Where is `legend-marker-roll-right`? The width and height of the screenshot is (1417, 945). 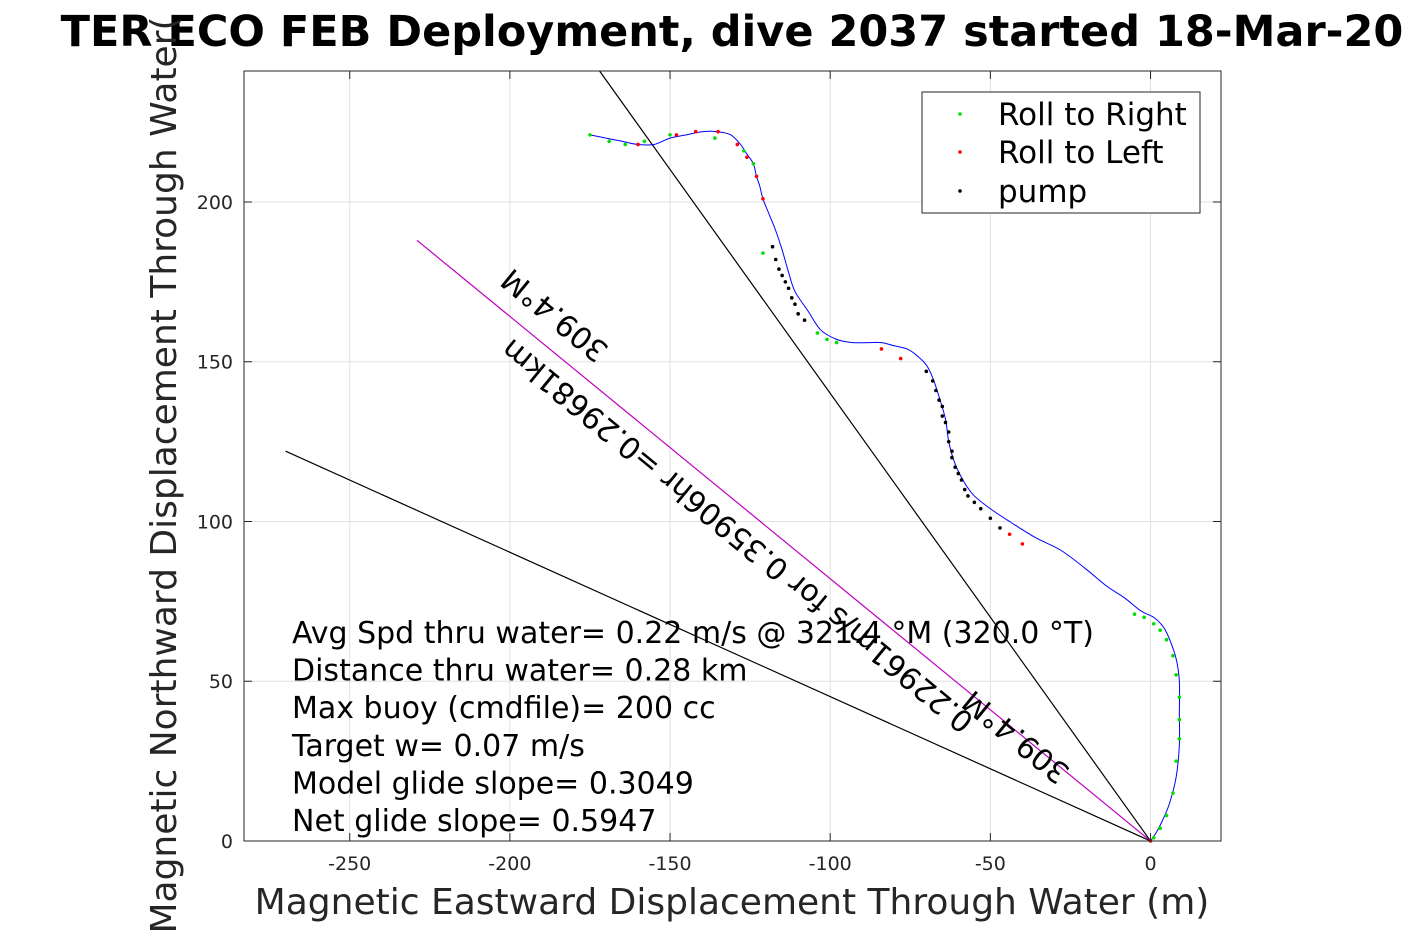
legend-marker-roll-right is located at coordinates (960, 114).